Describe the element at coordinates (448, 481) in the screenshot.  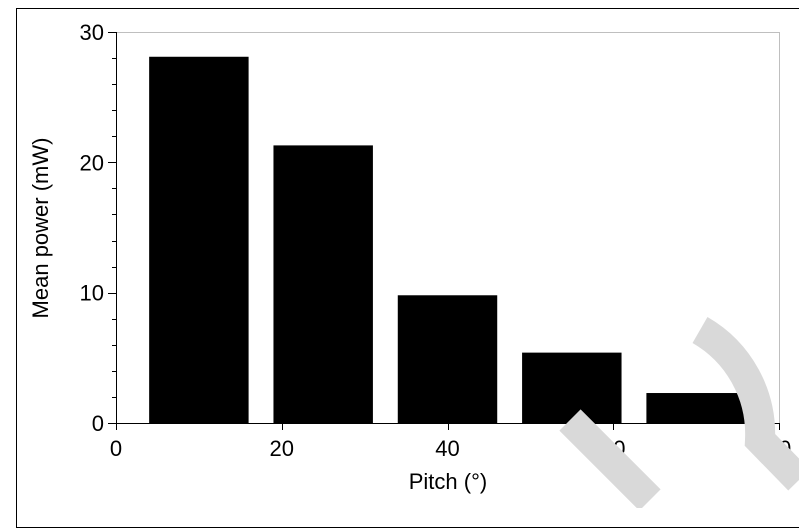
I see `x-axis-title: Pitch (°)` at that location.